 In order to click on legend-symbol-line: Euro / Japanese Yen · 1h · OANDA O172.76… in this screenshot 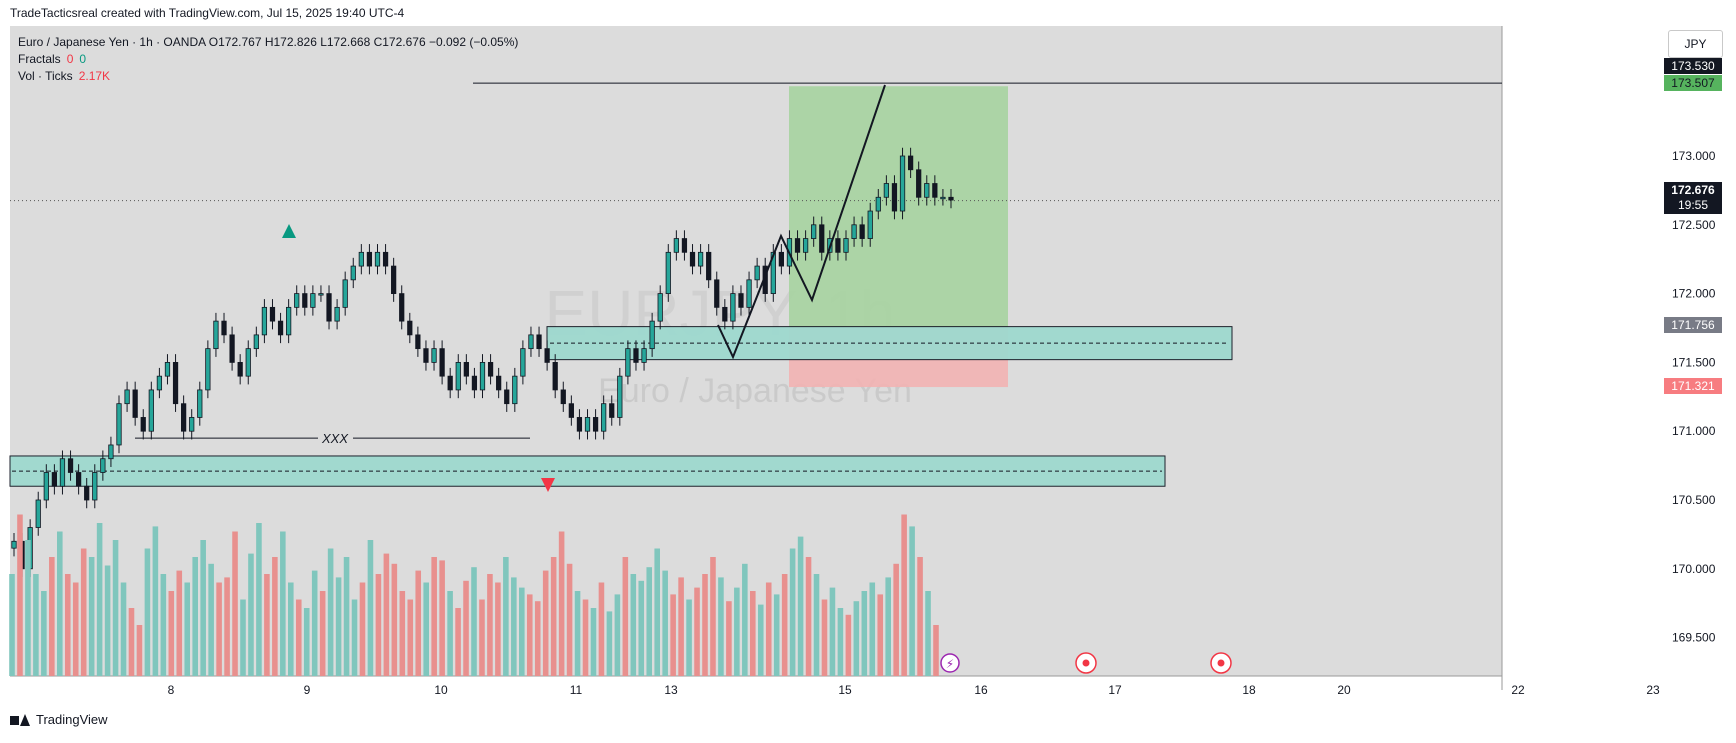, I will do `click(268, 42)`.